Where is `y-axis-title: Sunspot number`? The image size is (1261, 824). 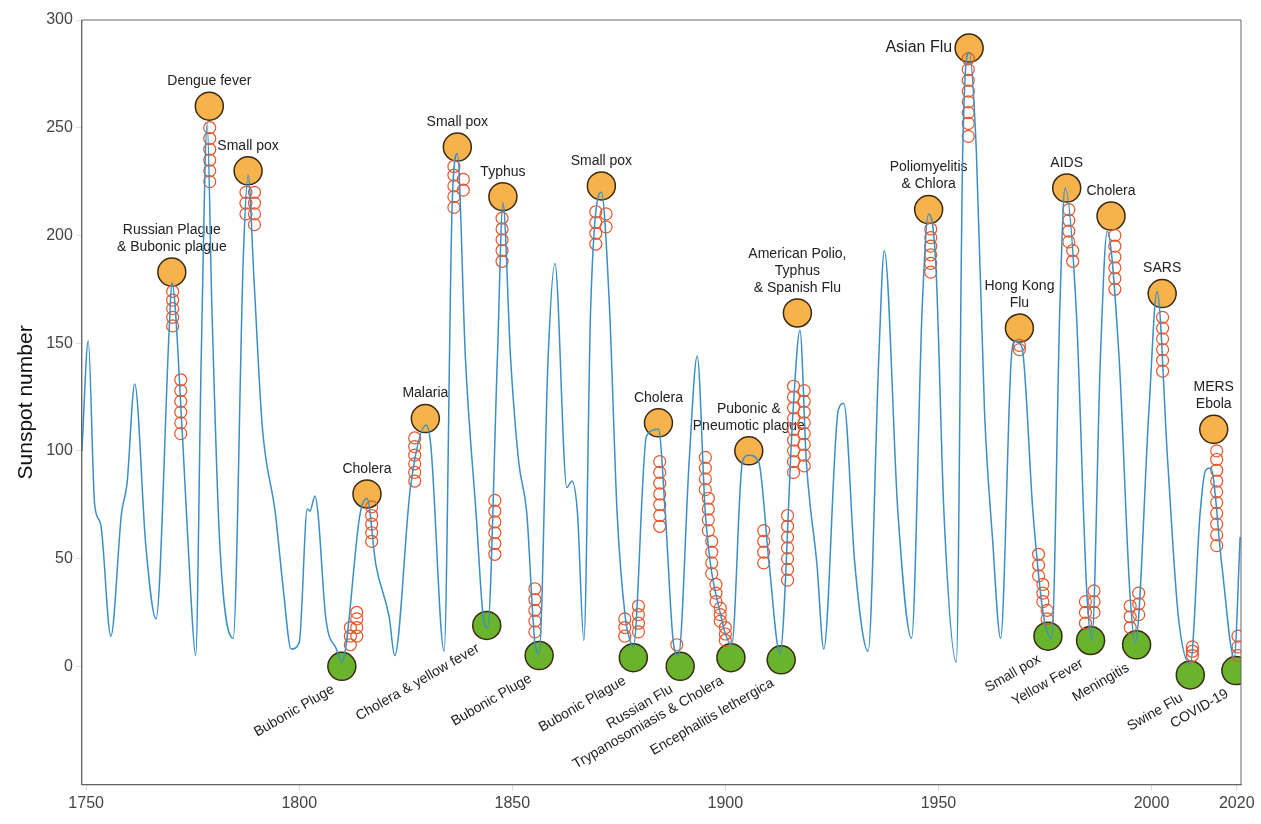 y-axis-title: Sunspot number is located at coordinates (25, 402).